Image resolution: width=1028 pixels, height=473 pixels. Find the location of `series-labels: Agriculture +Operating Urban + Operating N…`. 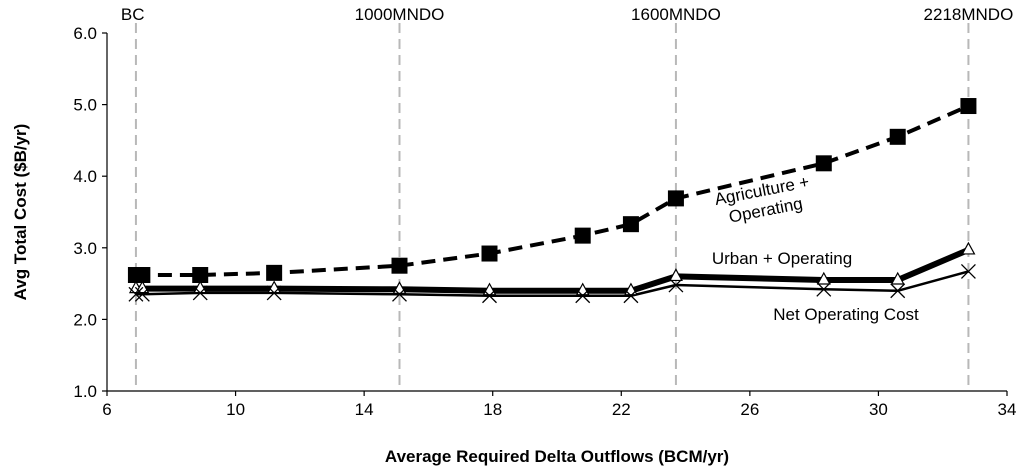

series-labels: Agriculture +Operating Urban + Operating N… is located at coordinates (815, 248).